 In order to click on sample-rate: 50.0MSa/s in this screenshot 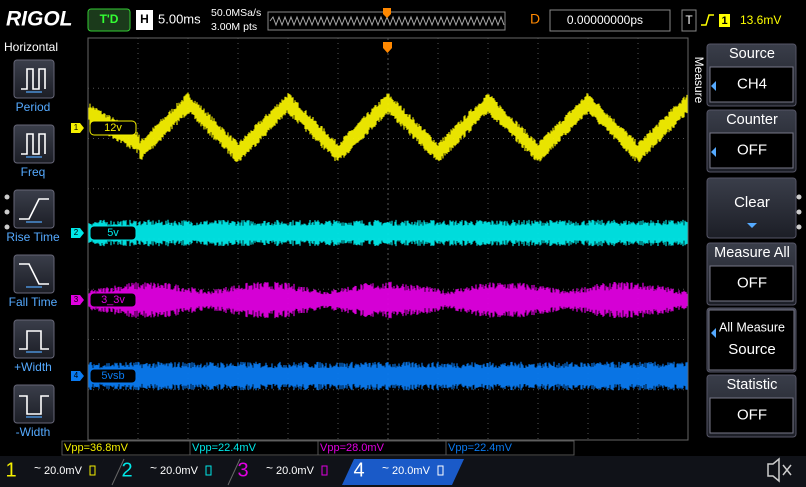, I will do `click(236, 13)`.